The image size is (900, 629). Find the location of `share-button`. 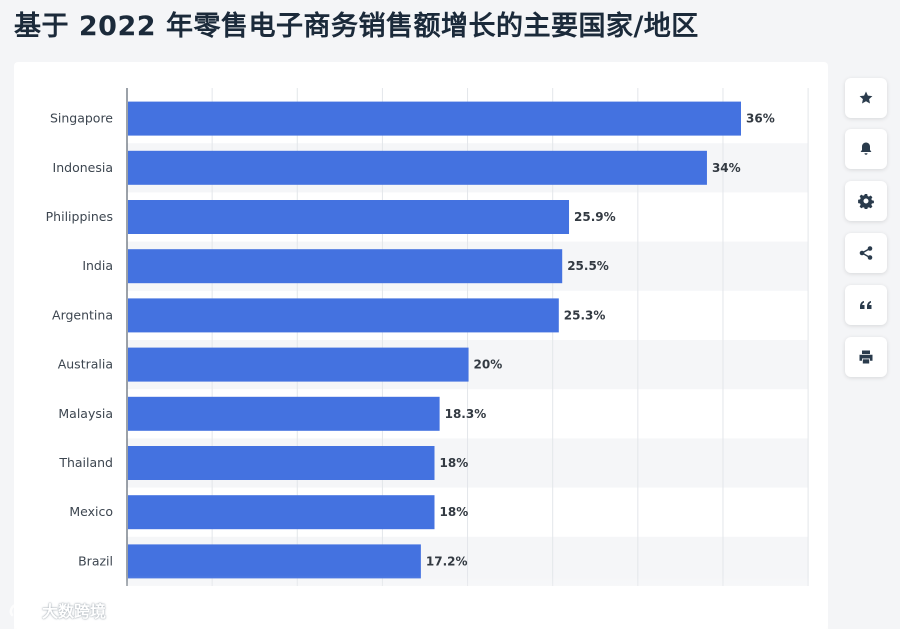

share-button is located at coordinates (866, 253).